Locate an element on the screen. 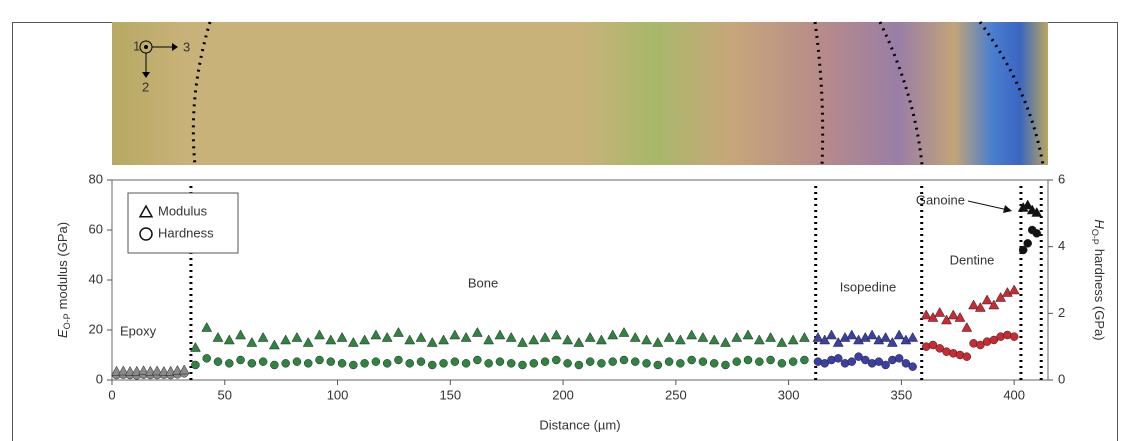  y-axis-label: EO-P modulus (GPa) is located at coordinates (63, 280).